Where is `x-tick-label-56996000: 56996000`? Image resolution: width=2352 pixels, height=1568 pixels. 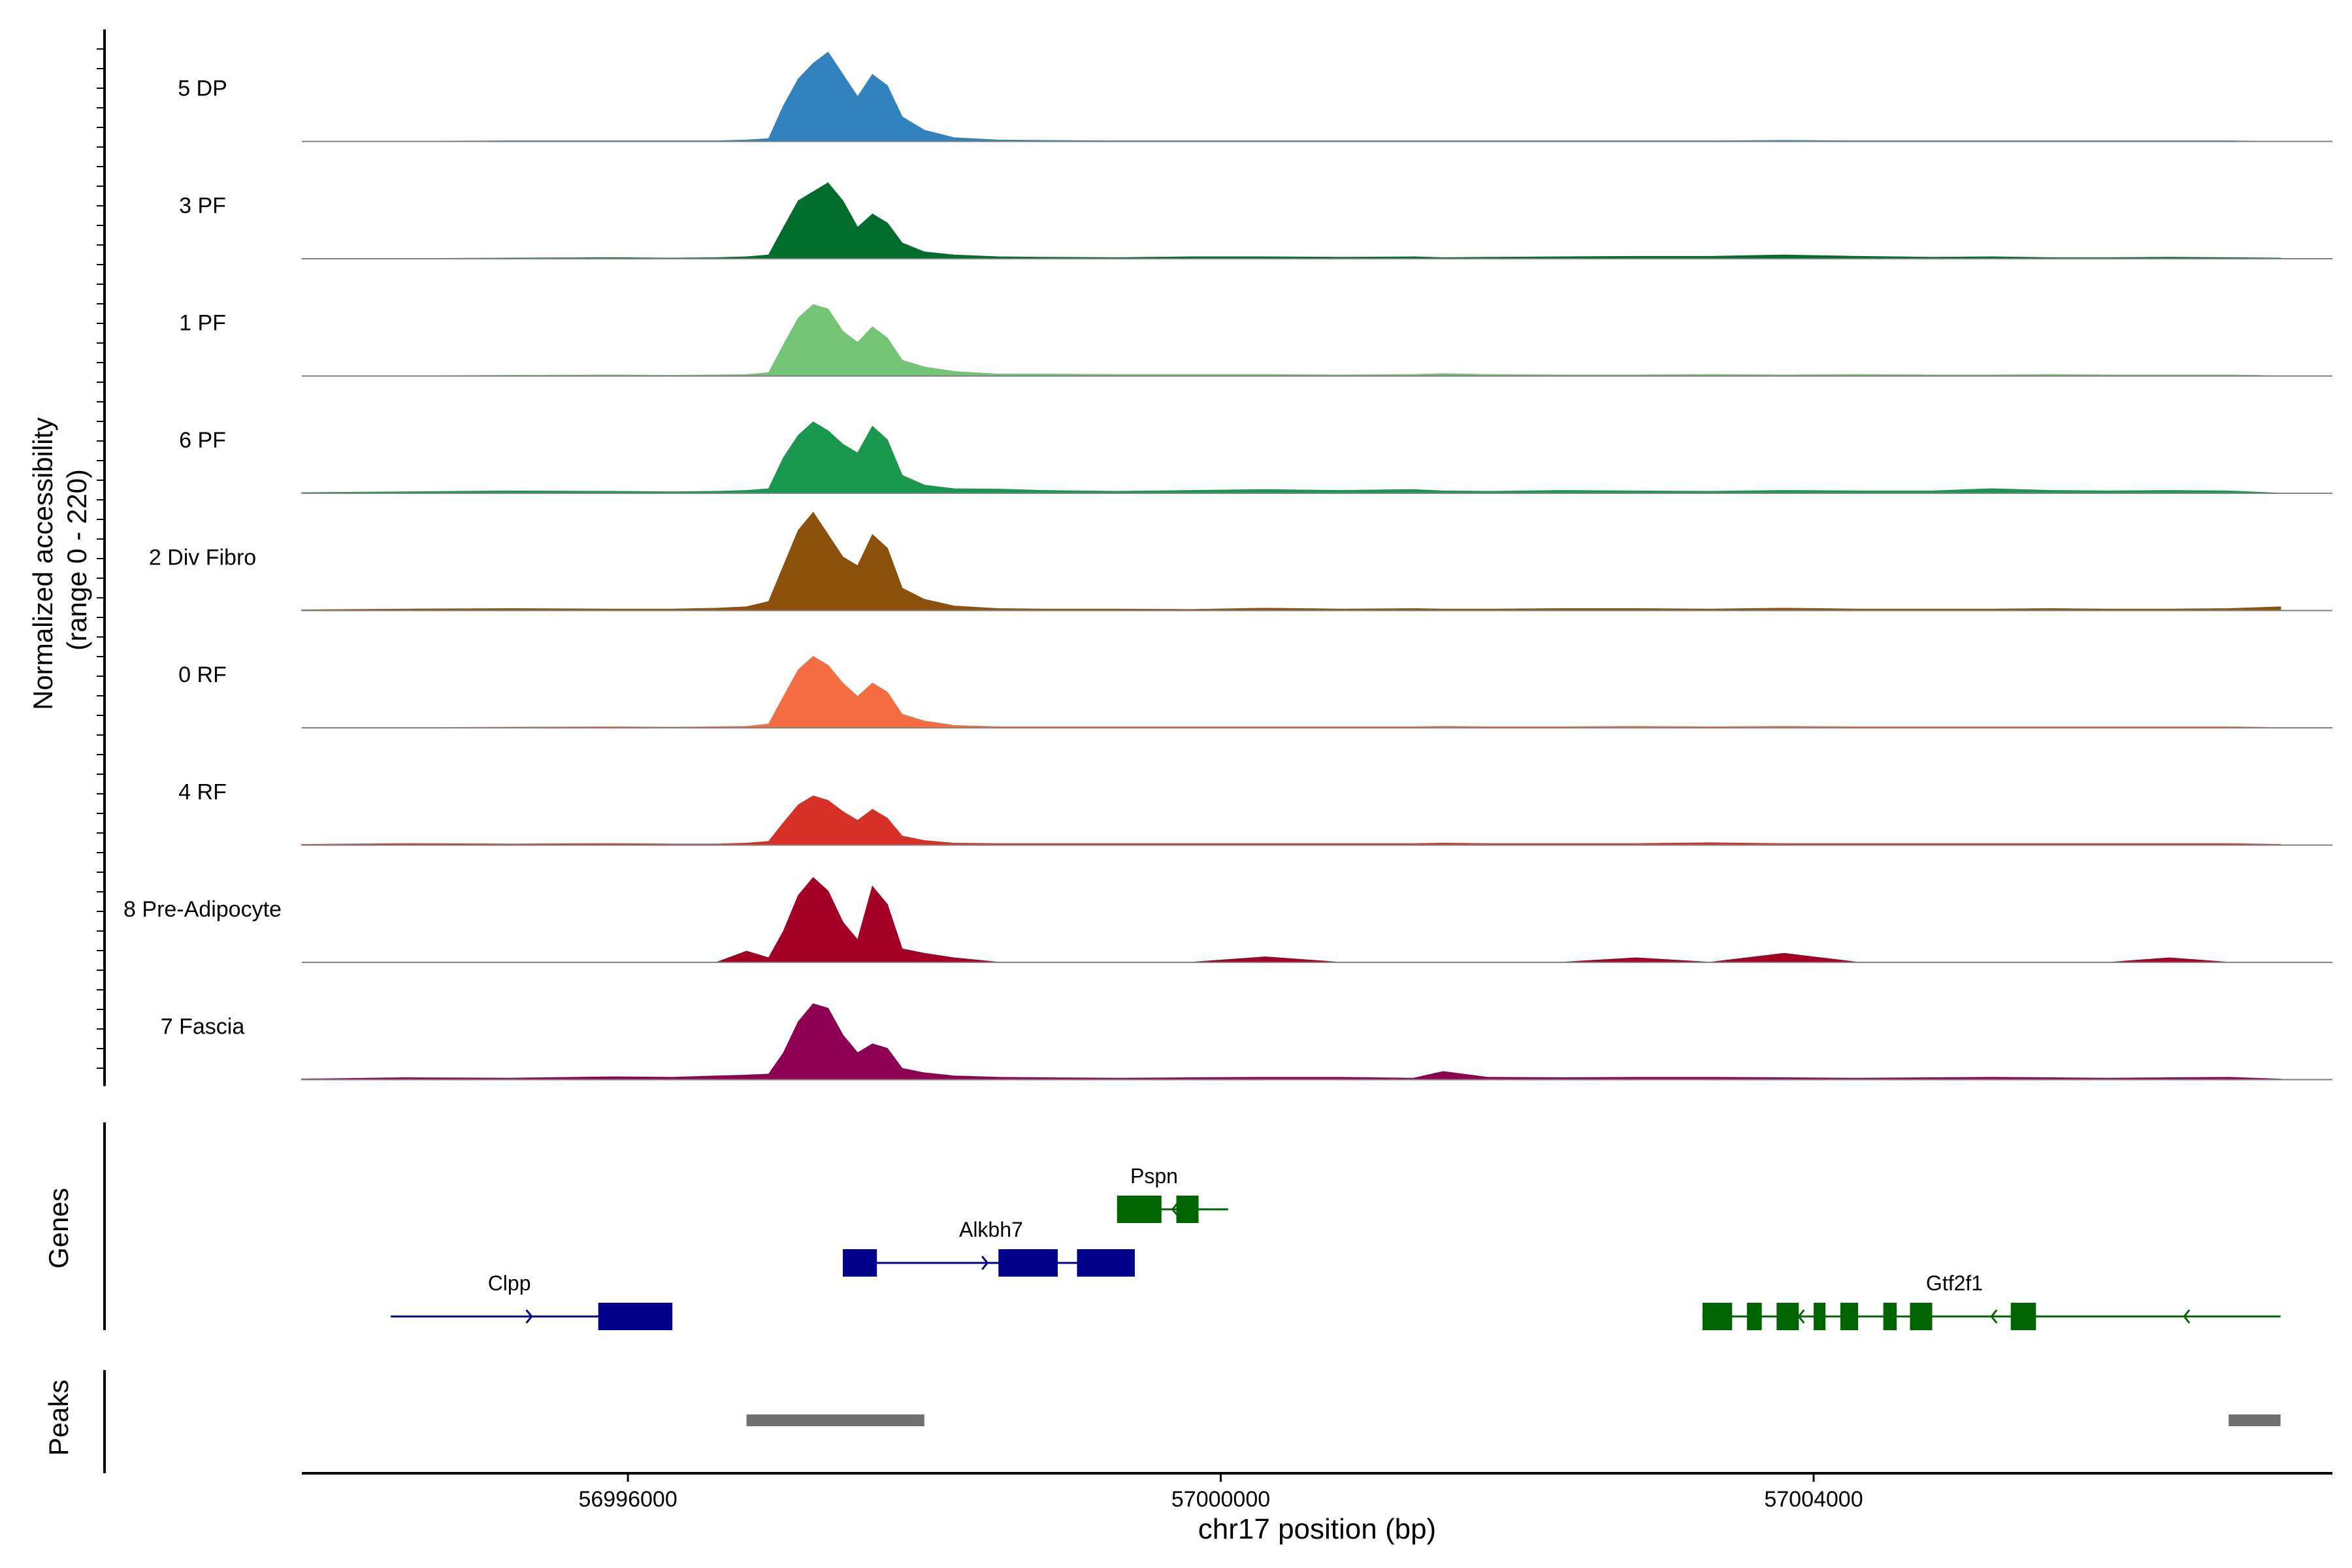 x-tick-label-56996000: 56996000 is located at coordinates (627, 1499).